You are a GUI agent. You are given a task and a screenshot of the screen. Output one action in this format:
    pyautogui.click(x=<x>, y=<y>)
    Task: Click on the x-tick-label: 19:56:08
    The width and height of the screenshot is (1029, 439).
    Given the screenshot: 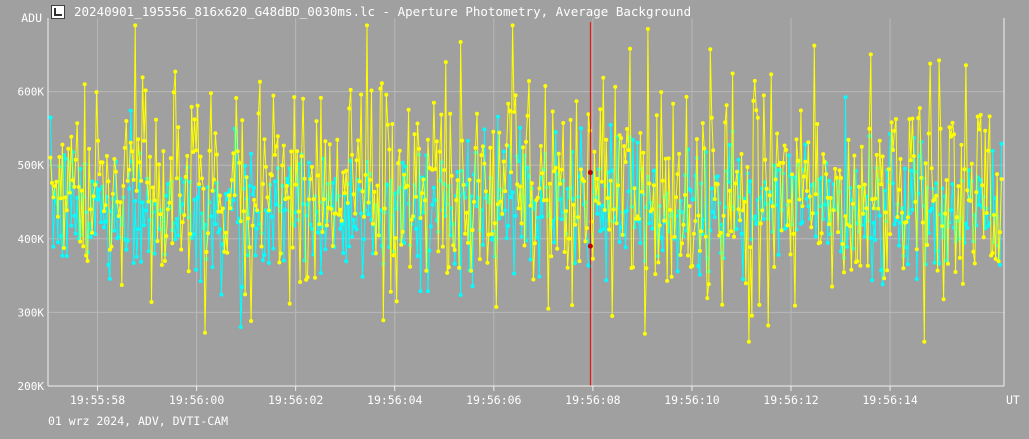 What is the action you would take?
    pyautogui.click(x=592, y=400)
    